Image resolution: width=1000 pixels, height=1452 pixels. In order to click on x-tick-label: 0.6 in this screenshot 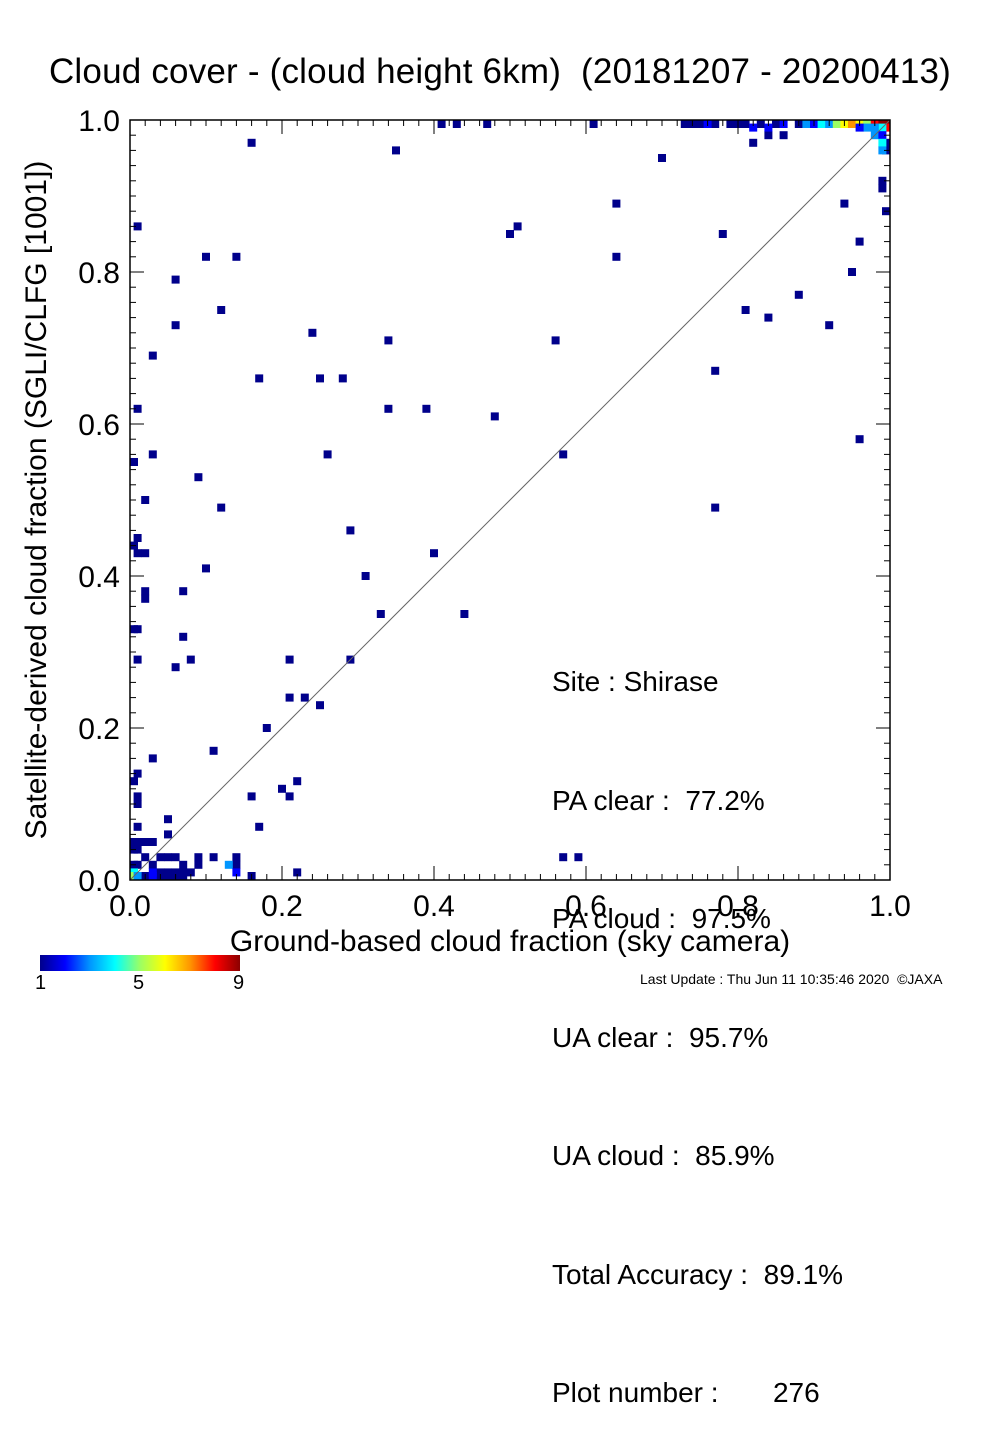, I will do `click(586, 906)`.